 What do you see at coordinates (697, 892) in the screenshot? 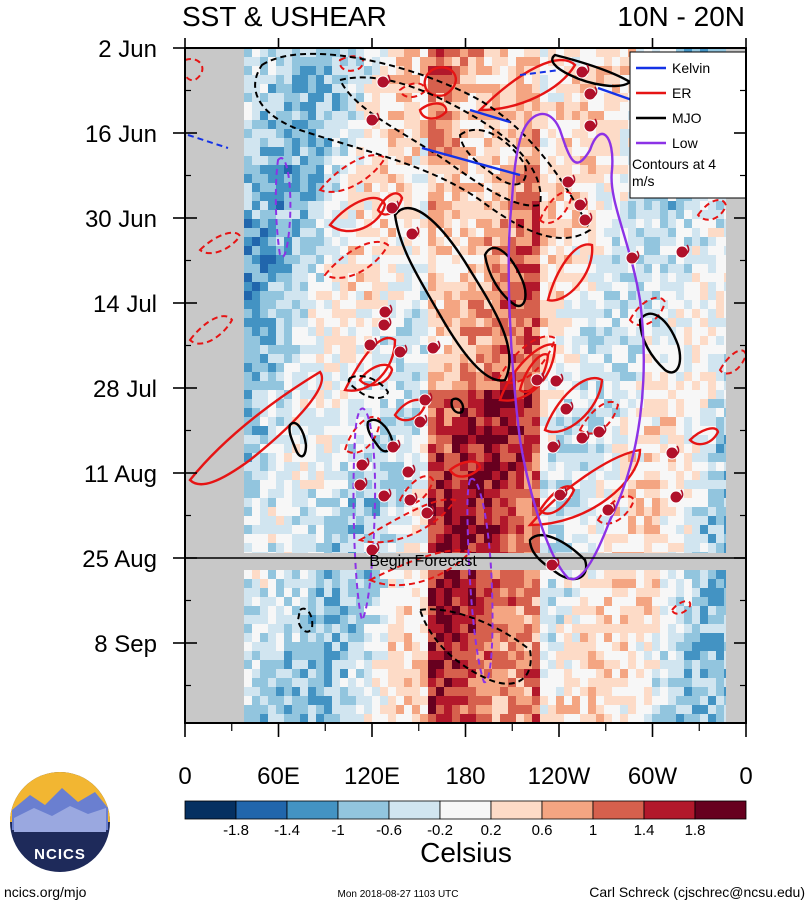
I see `footer-author: Carl Schreck (cjschrec@ncsu.edu)` at bounding box center [697, 892].